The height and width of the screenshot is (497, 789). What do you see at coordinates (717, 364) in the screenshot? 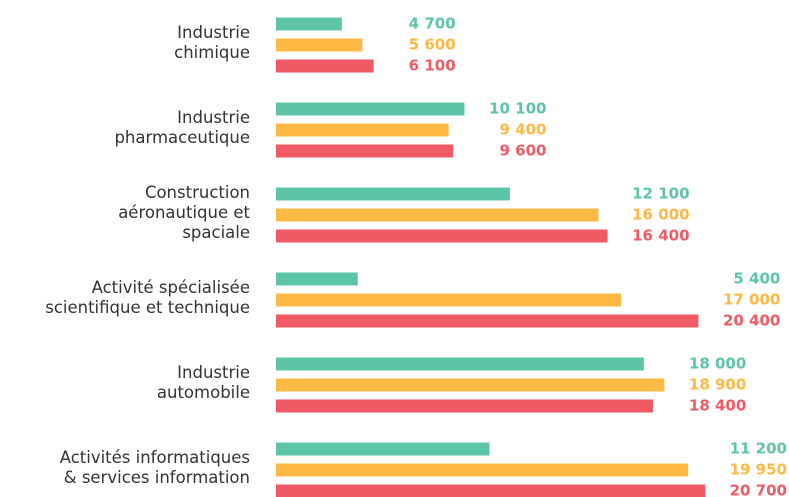
I see `value-label: 18 000` at bounding box center [717, 364].